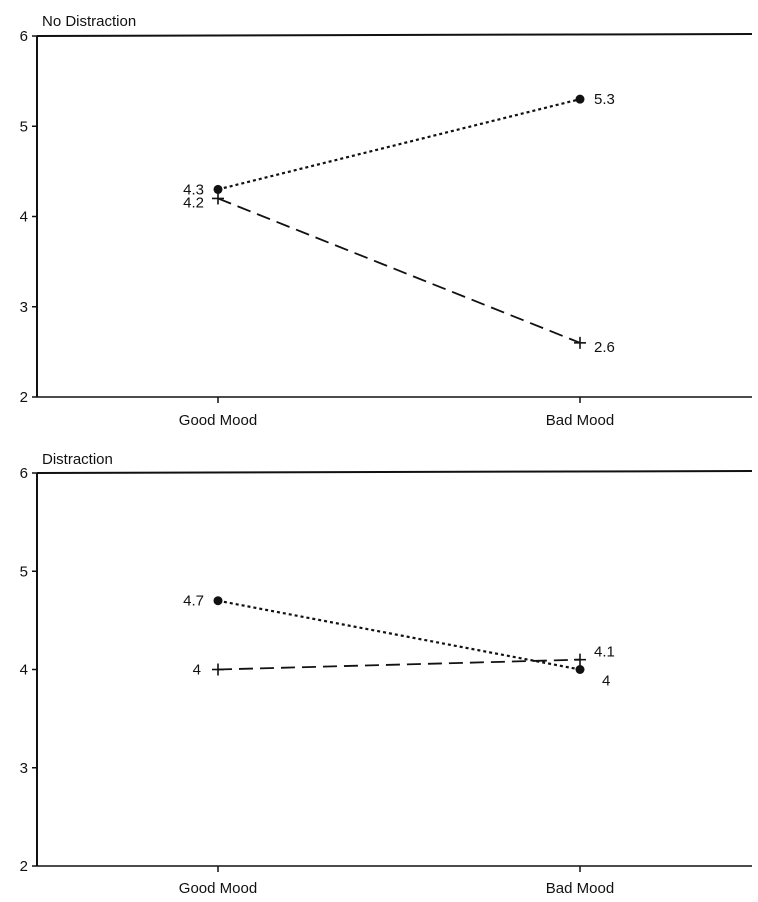  I want to click on data-label: 4.2, so click(193, 202).